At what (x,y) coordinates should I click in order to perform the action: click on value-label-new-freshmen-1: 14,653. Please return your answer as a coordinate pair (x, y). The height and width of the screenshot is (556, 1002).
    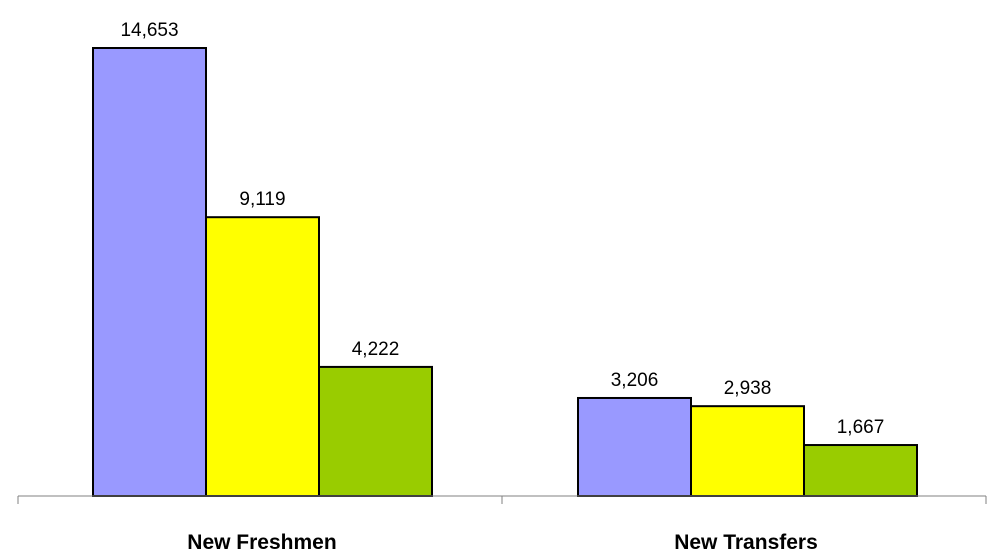
    Looking at the image, I should click on (149, 30).